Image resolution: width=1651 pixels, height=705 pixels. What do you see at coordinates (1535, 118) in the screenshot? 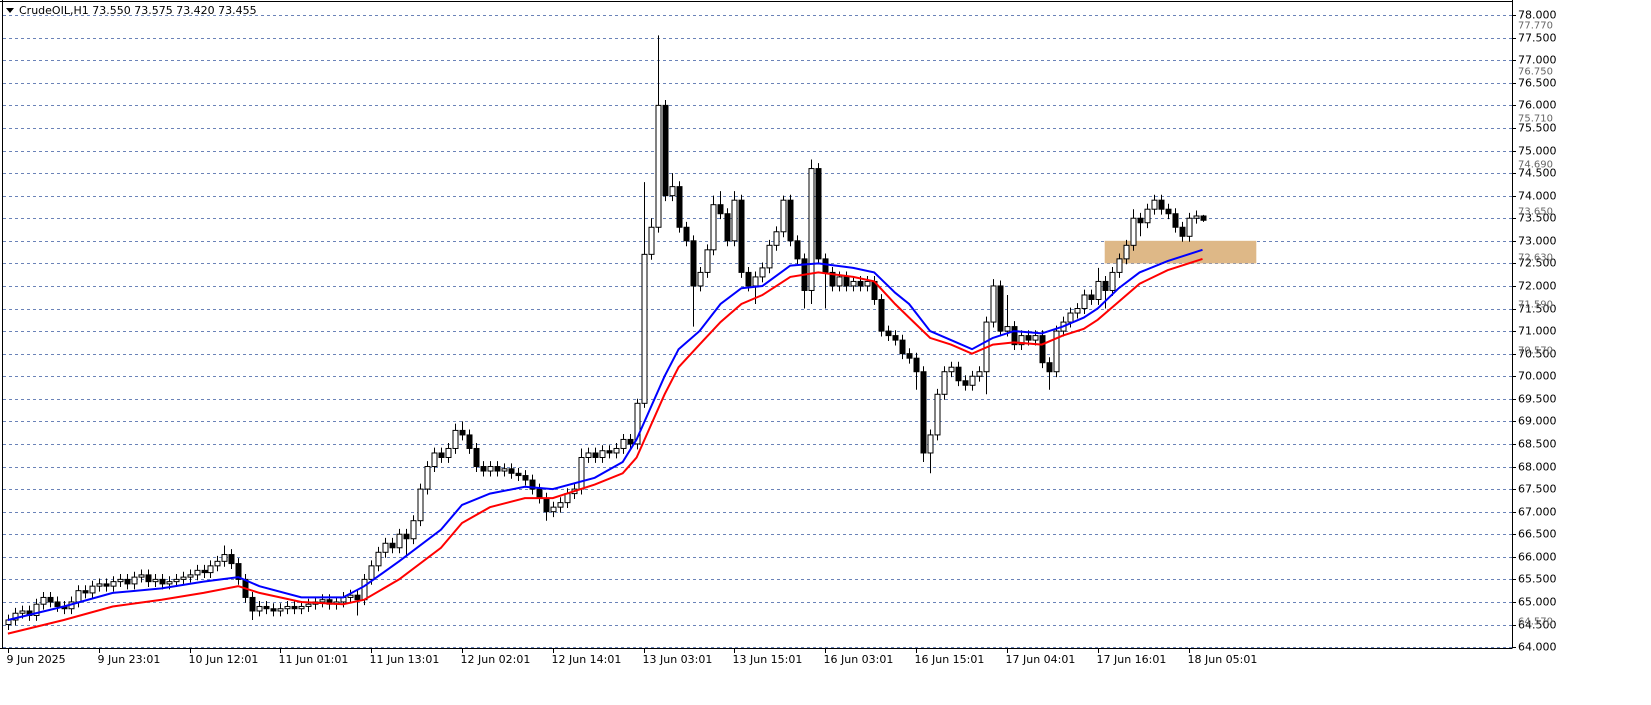
I see `level-label: 75.710` at bounding box center [1535, 118].